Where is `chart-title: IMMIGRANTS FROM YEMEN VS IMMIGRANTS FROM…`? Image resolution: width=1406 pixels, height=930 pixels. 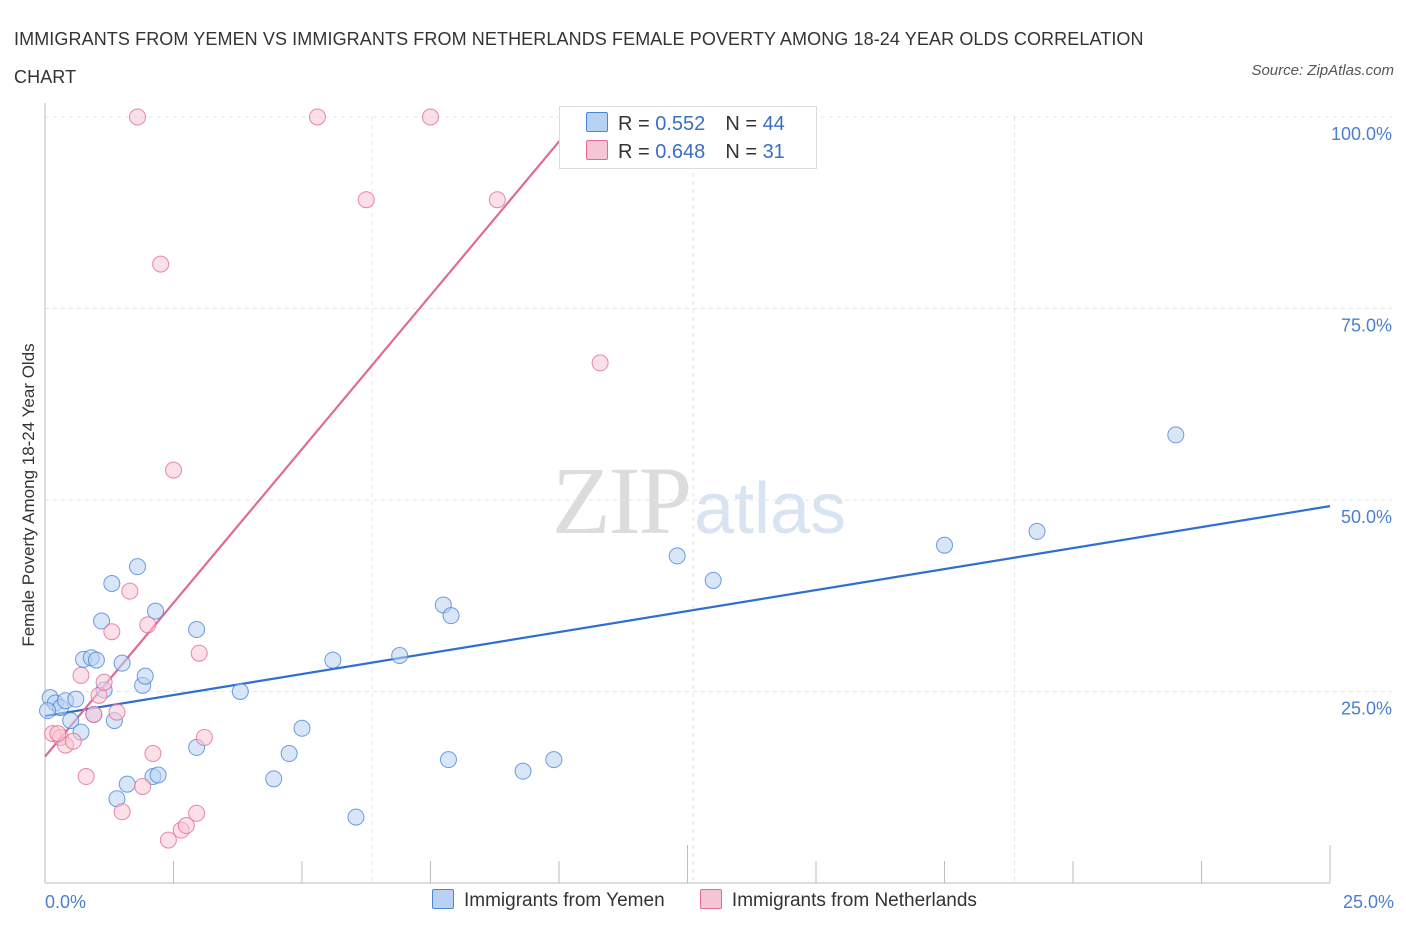
chart-title: IMMIGRANTS FROM YEMEN VS IMMIGRANTS FROM… is located at coordinates (579, 58).